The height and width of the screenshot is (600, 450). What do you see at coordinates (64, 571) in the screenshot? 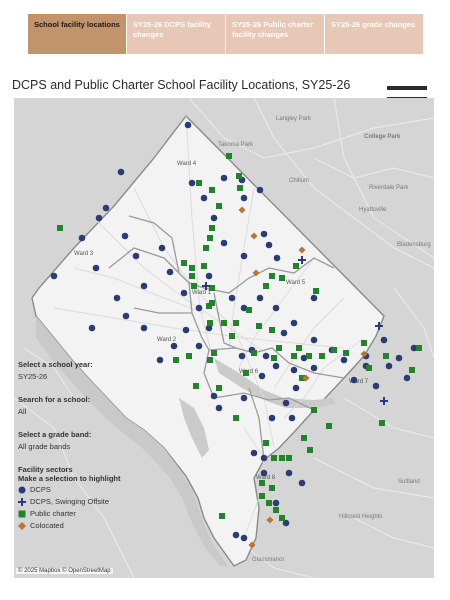
I see `map-attribution: © 2025 Mapbox © OpenStreetMap` at bounding box center [64, 571].